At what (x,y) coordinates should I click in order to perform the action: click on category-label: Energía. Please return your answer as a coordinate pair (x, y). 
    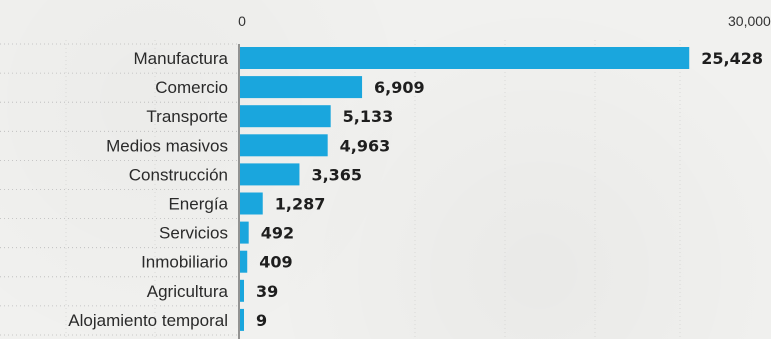
    Looking at the image, I should click on (198, 204).